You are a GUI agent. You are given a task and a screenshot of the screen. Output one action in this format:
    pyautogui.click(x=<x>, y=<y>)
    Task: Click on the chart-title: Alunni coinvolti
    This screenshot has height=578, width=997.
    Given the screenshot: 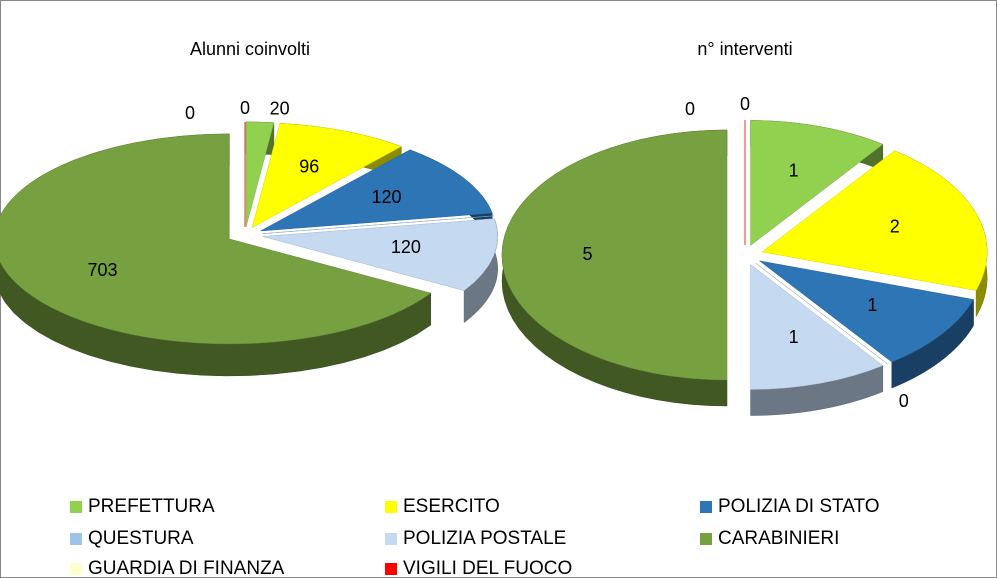 What is the action you would take?
    pyautogui.click(x=250, y=49)
    